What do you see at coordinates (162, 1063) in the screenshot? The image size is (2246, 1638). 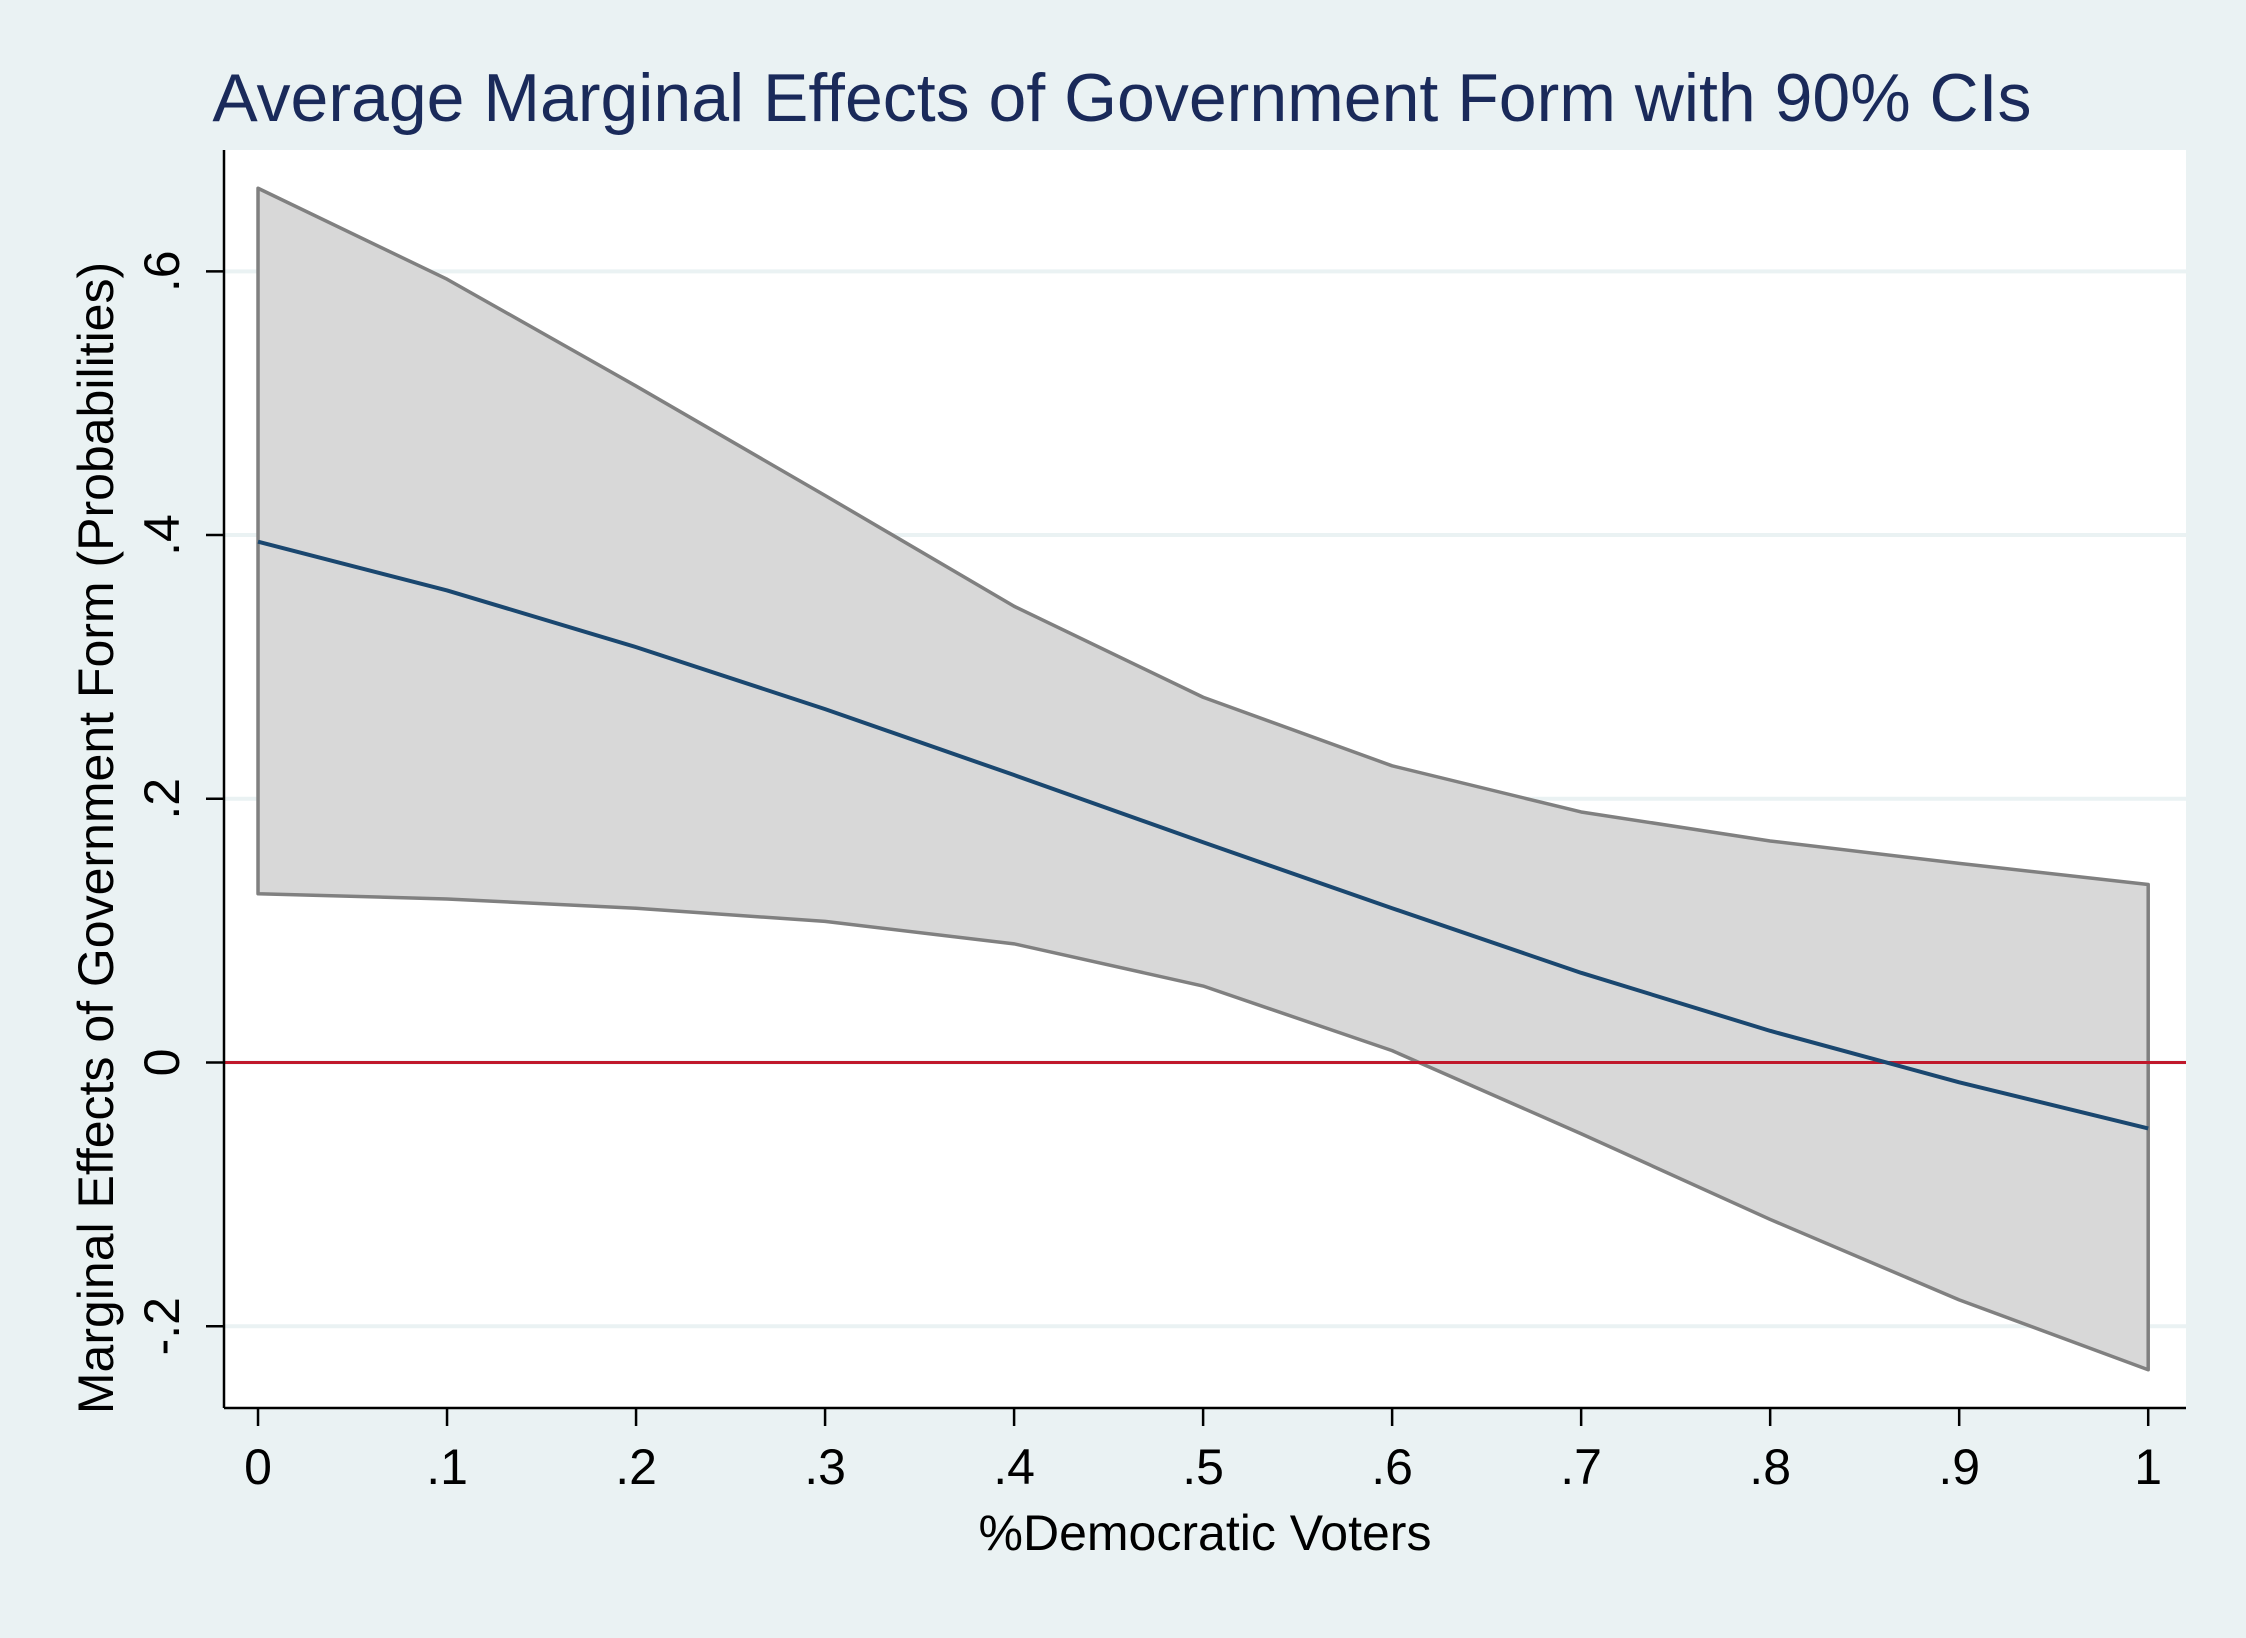 I see `y-tick-label-1: 0` at bounding box center [162, 1063].